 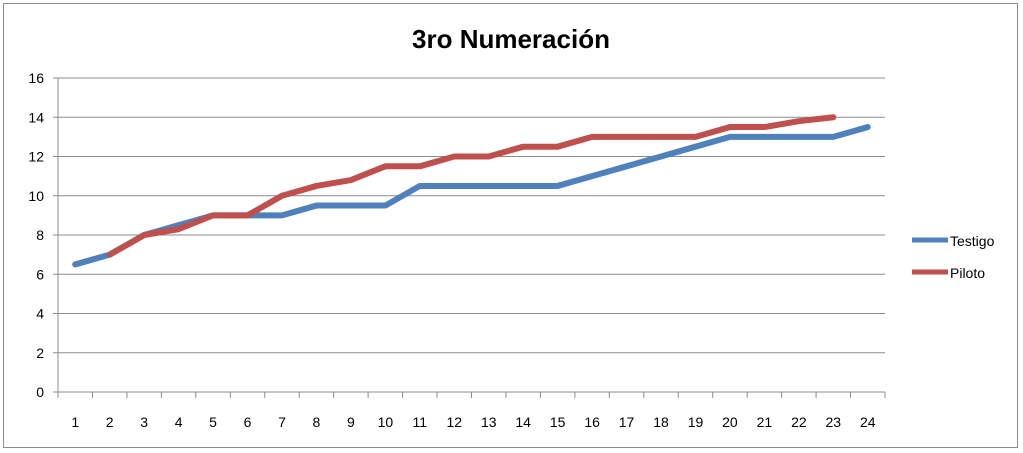 I want to click on x-tick-label: 1, so click(x=75, y=422).